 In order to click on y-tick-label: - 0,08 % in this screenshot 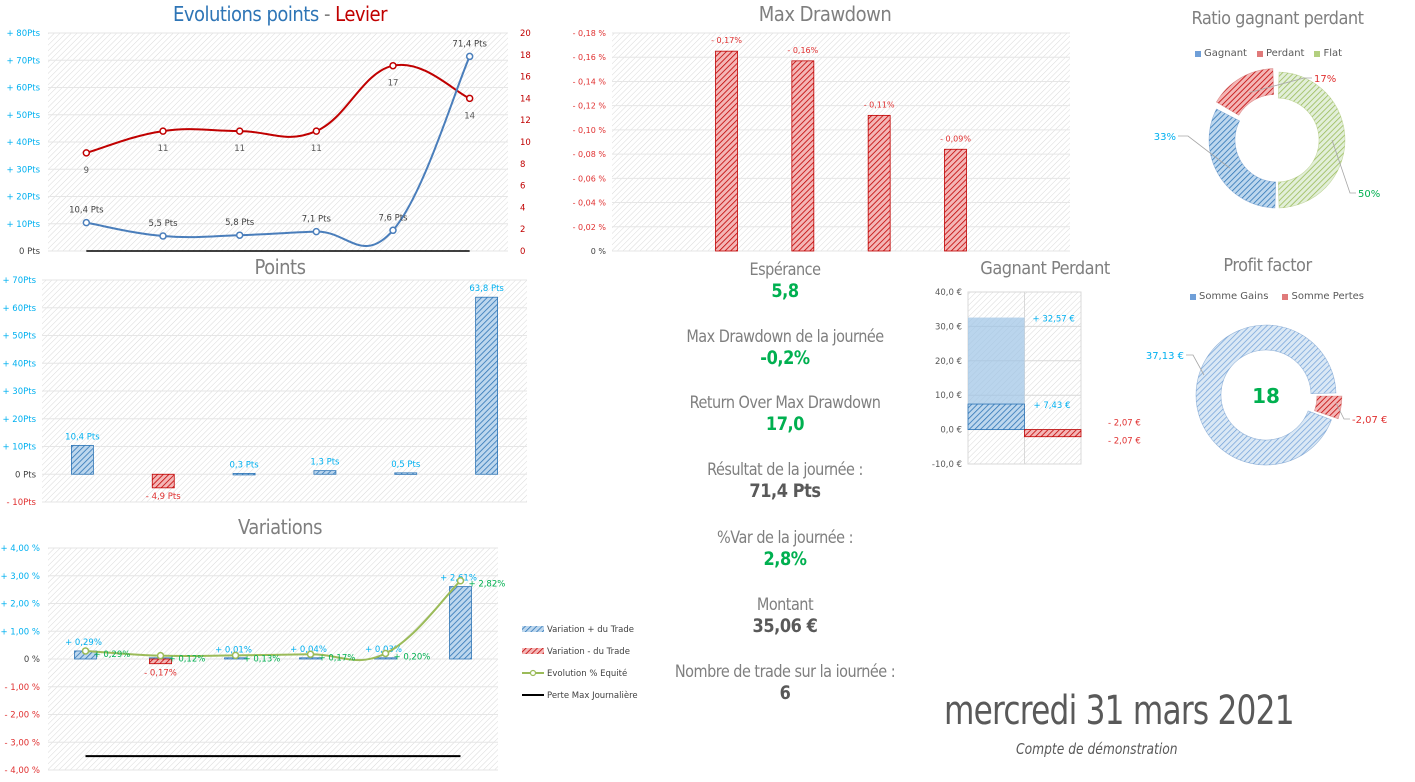, I will do `click(590, 154)`.